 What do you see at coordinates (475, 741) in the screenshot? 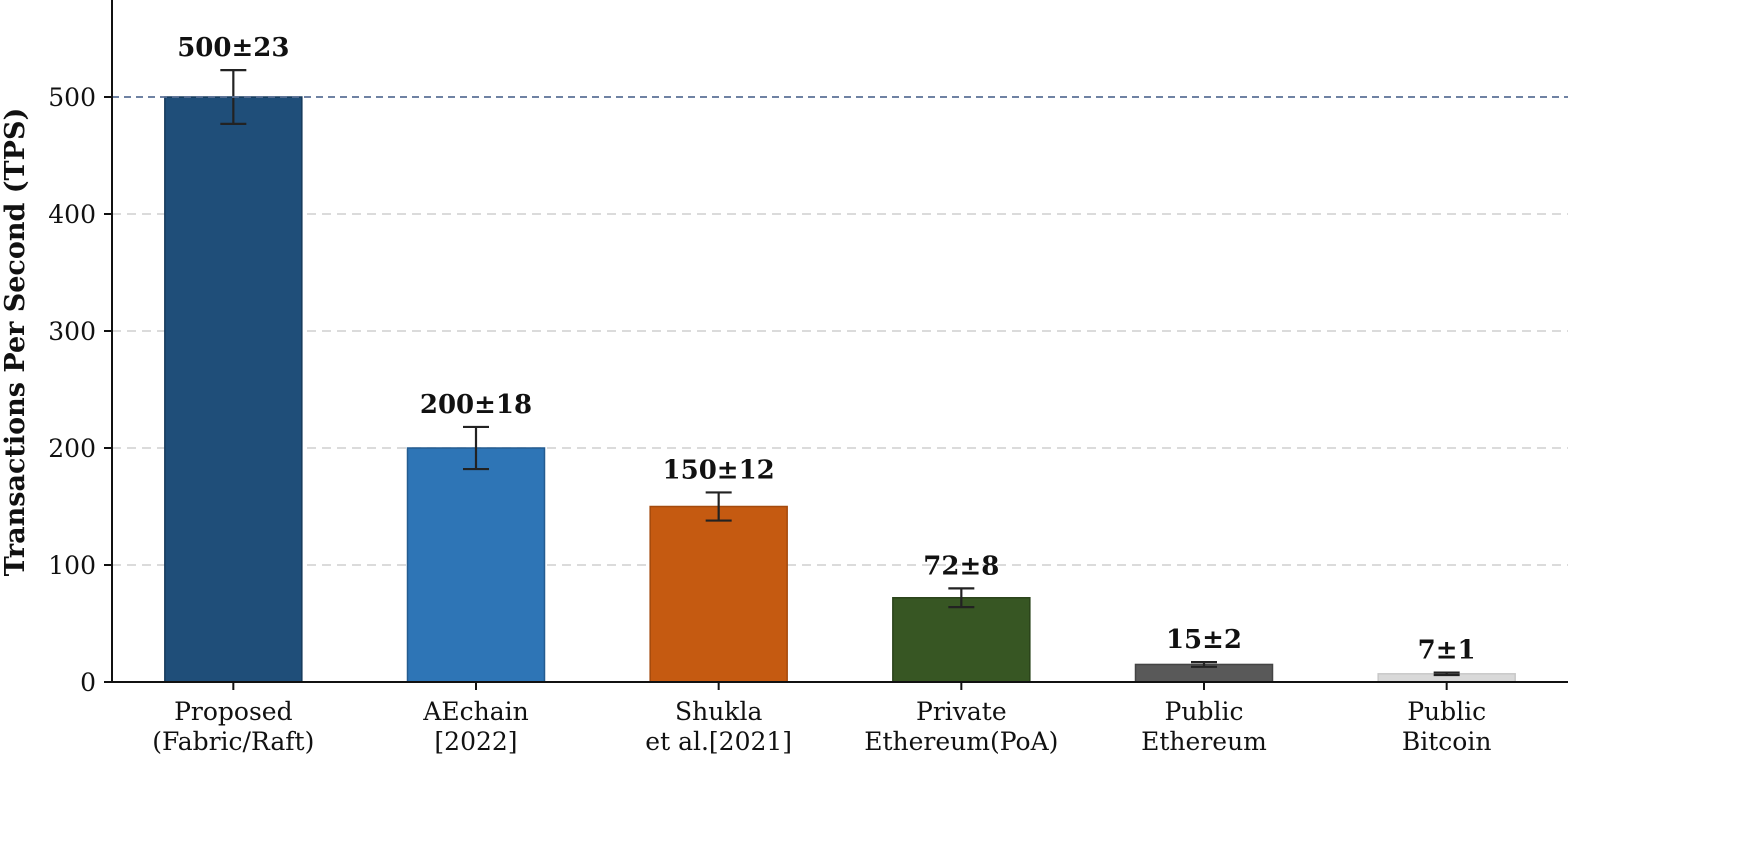
I see `category-label-1-1: [2022]` at bounding box center [475, 741].